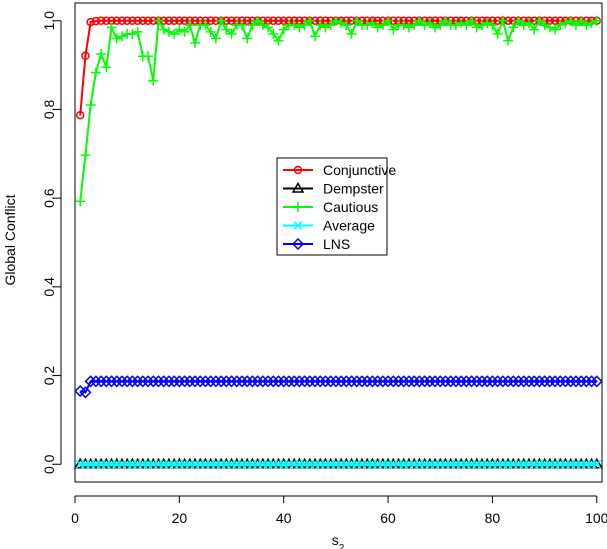 The width and height of the screenshot is (607, 549). What do you see at coordinates (49, 464) in the screenshot?
I see `y-tick-label: 0.0` at bounding box center [49, 464].